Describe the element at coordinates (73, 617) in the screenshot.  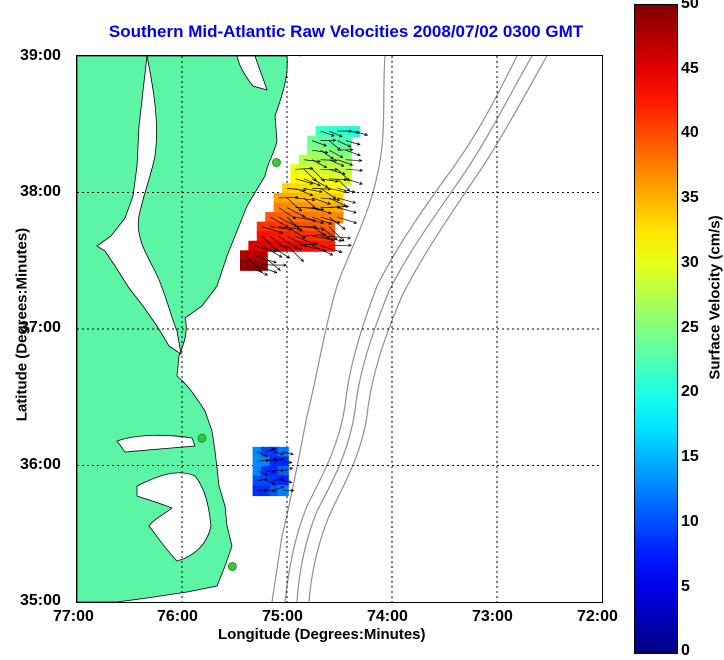
I see `x-tick-label: 77:00` at that location.